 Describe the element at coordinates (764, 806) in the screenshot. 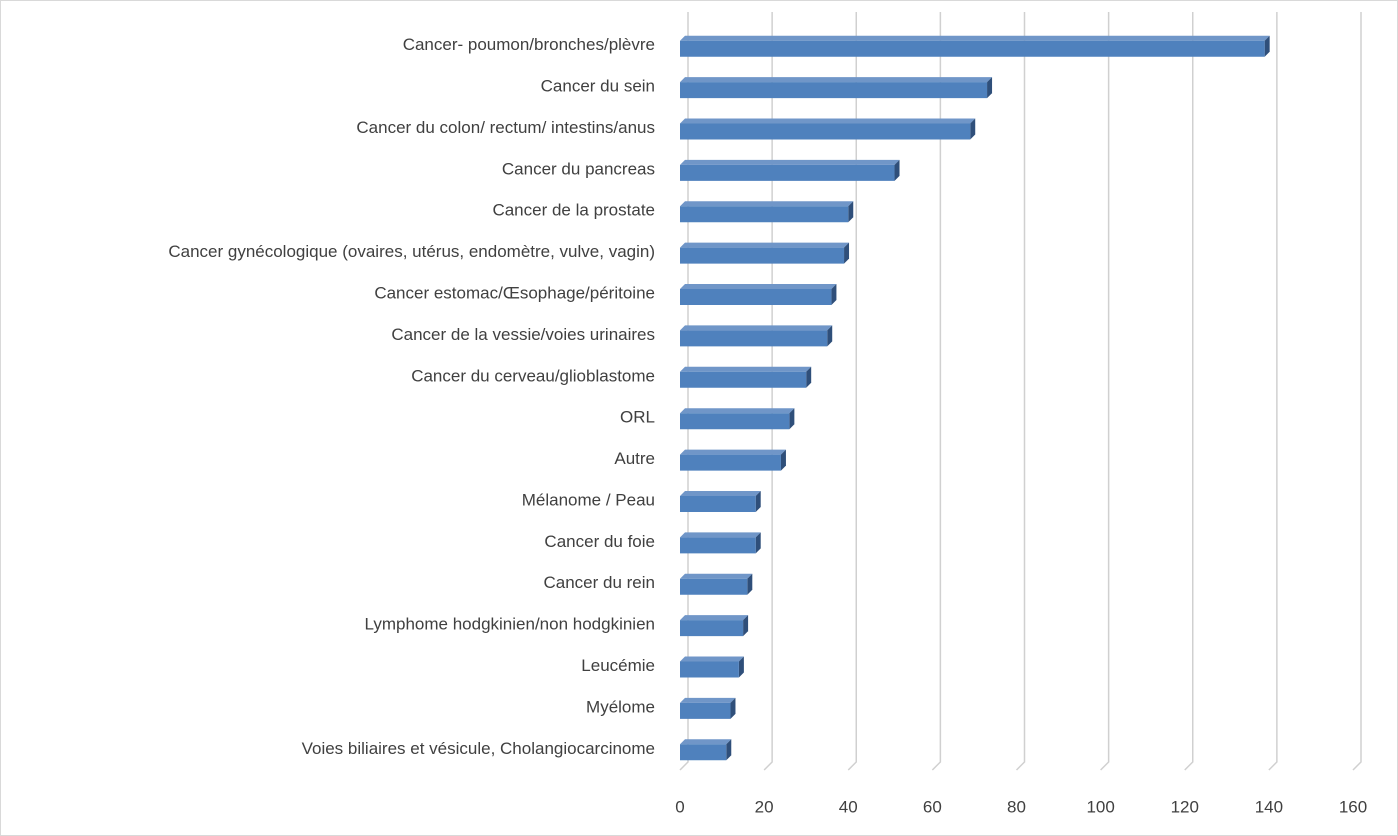

I see `x-tick-label: 20` at that location.